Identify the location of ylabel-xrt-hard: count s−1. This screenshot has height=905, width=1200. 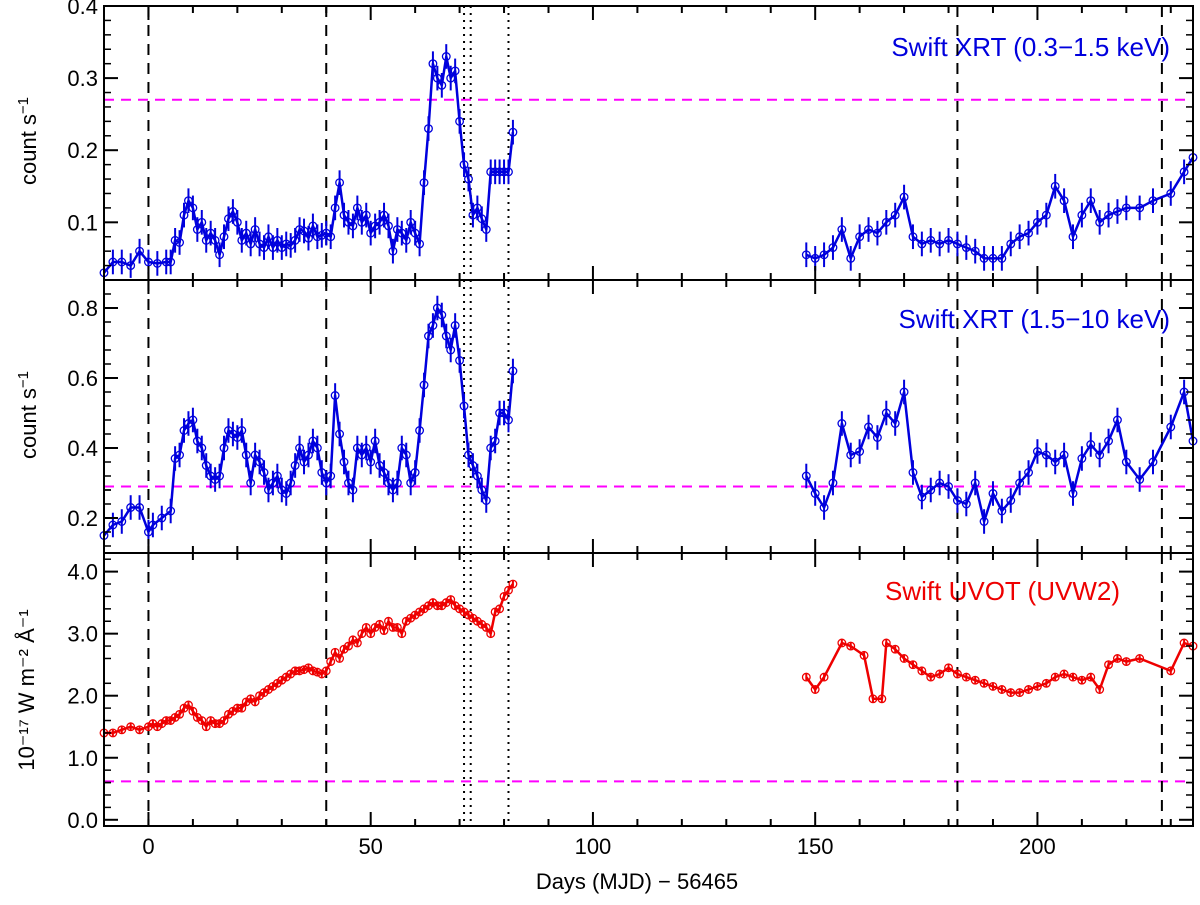
(28, 415).